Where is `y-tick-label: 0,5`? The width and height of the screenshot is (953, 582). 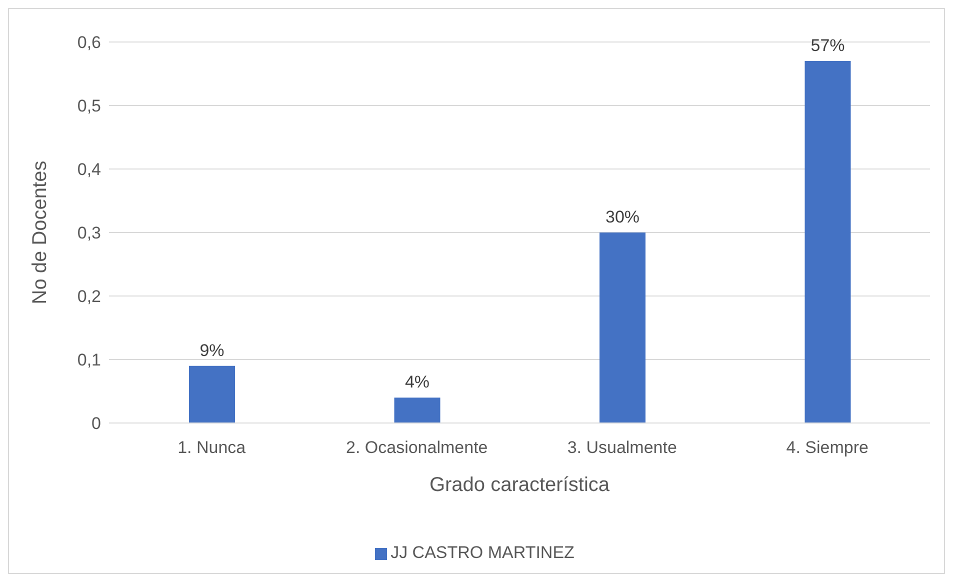 y-tick-label: 0,5 is located at coordinates (89, 106).